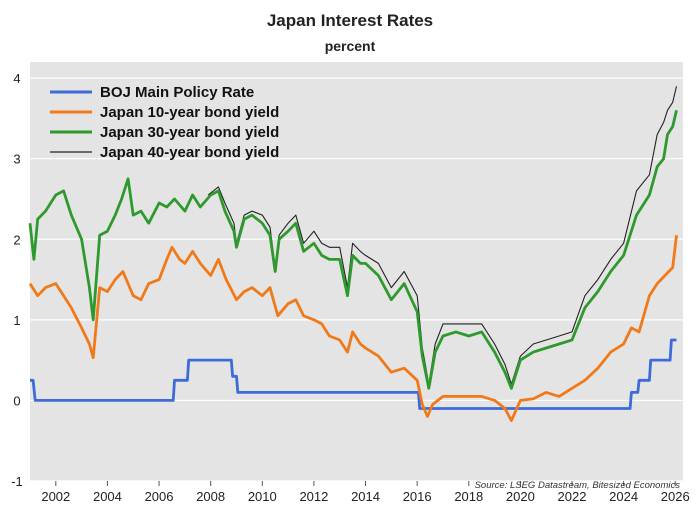  I want to click on legend-label: Japan 40-year bond yield, so click(189, 152).